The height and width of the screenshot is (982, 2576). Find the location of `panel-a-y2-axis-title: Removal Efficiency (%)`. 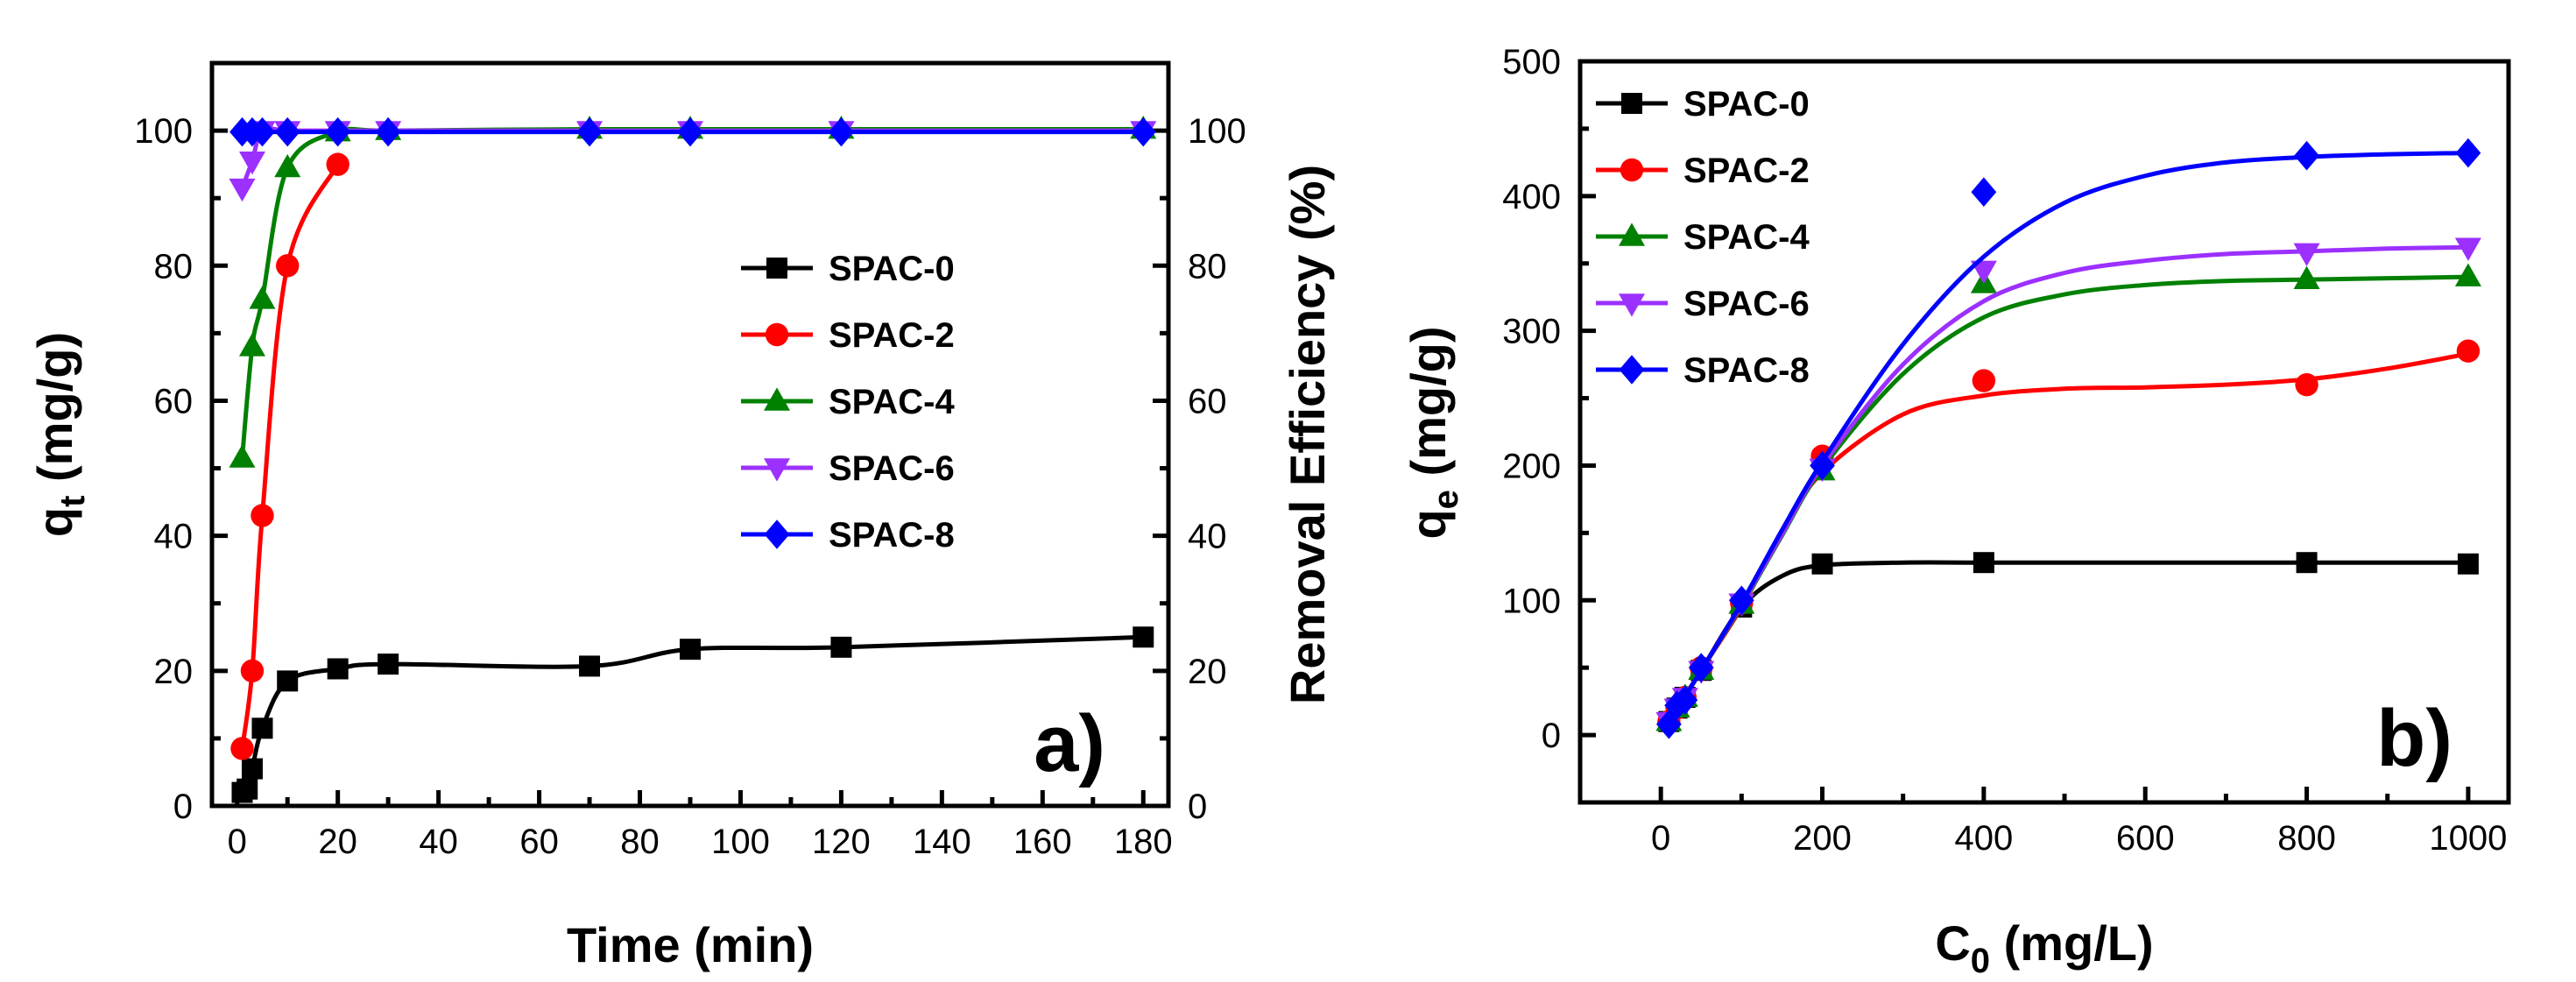

panel-a-y2-axis-title: Removal Efficiency (%) is located at coordinates (1307, 434).